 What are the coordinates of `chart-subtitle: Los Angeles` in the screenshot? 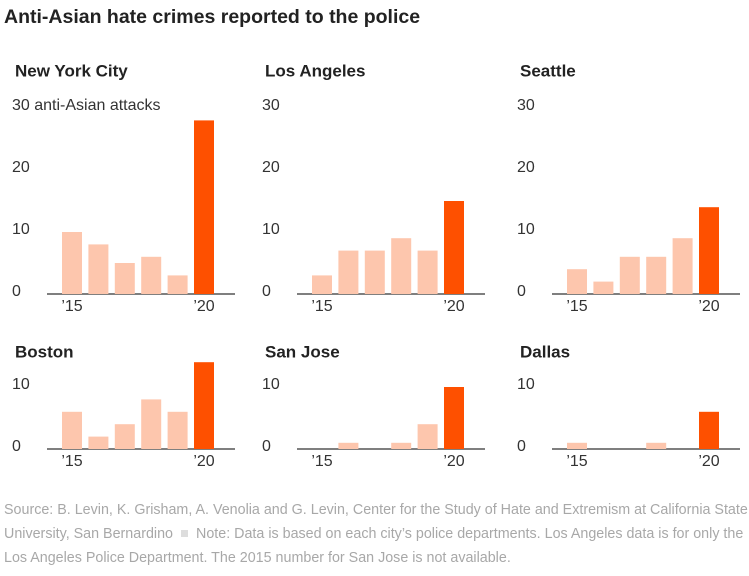 It's located at (315, 70).